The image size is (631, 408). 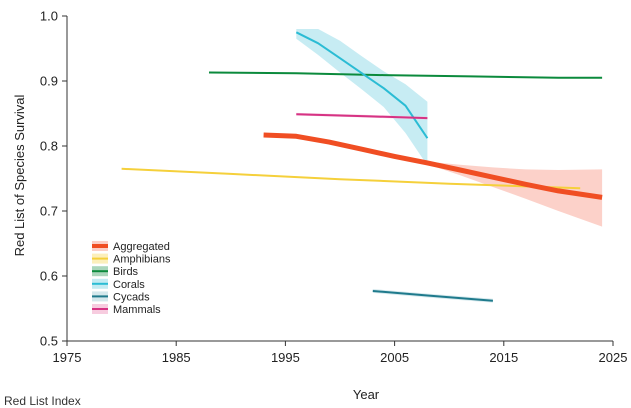 What do you see at coordinates (394, 357) in the screenshot?
I see `x-tick-label: 2005` at bounding box center [394, 357].